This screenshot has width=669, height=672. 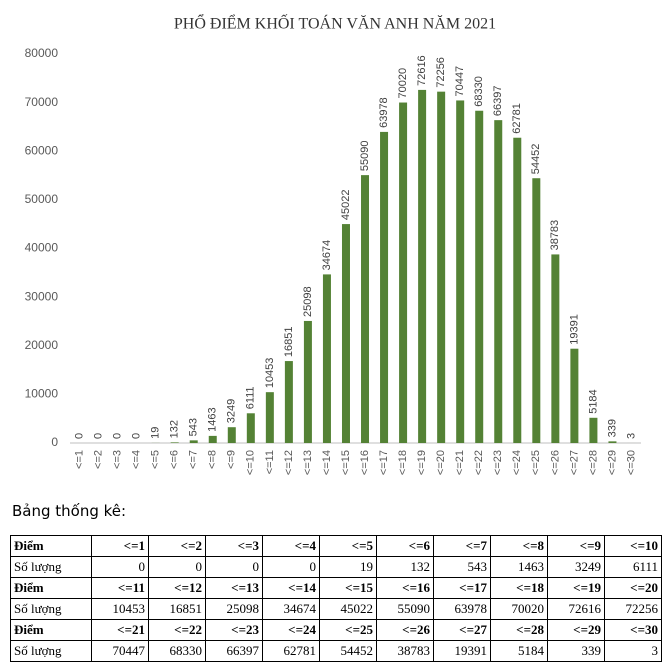 What do you see at coordinates (576, 546) in the screenshot?
I see `table-cell: <=9` at bounding box center [576, 546].